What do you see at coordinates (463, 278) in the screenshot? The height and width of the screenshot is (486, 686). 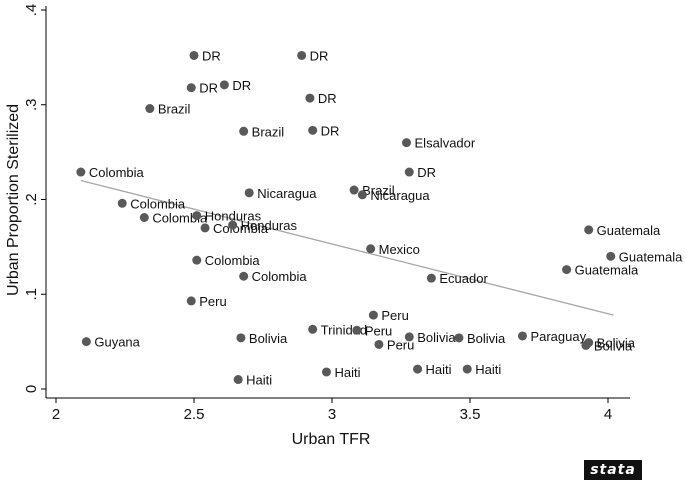 I see `point-label: Ecuador` at bounding box center [463, 278].